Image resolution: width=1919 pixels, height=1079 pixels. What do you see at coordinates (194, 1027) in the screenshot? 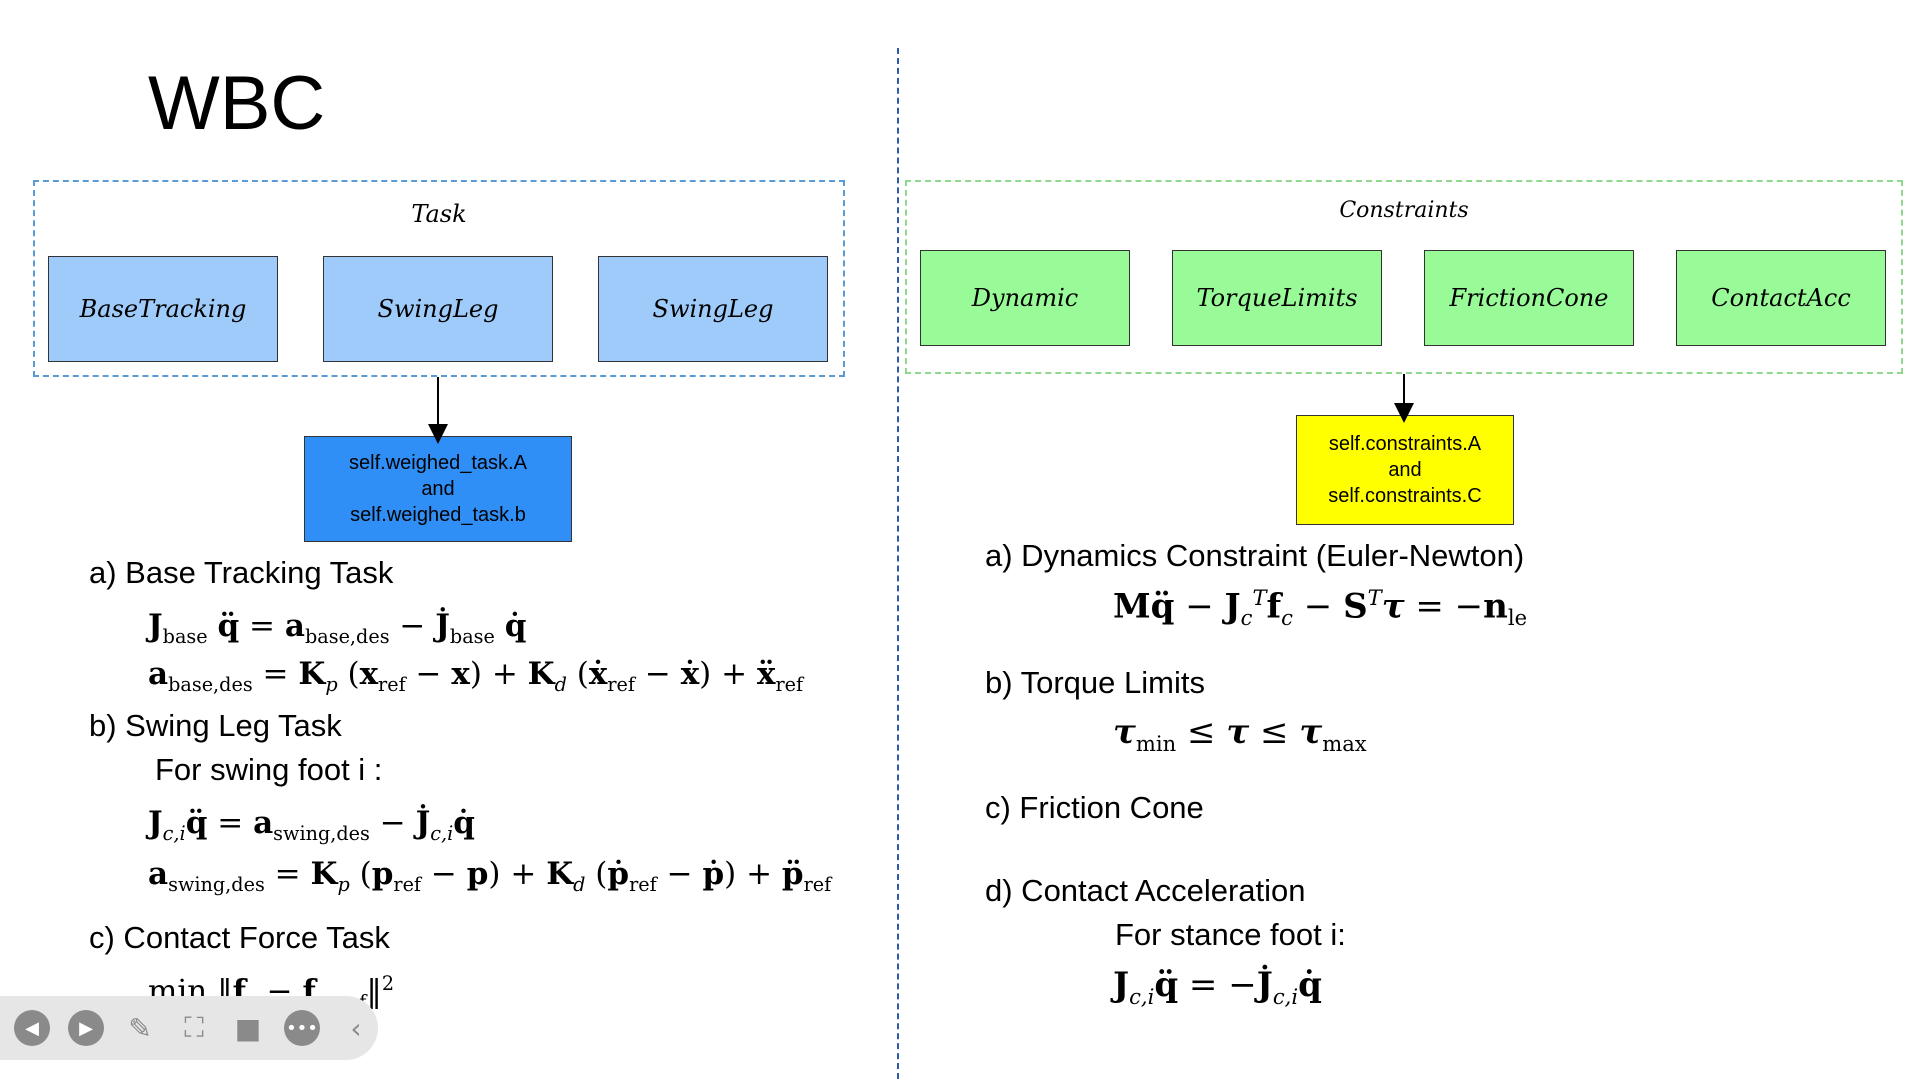
I see `focus-icon: ⛶` at bounding box center [194, 1027].